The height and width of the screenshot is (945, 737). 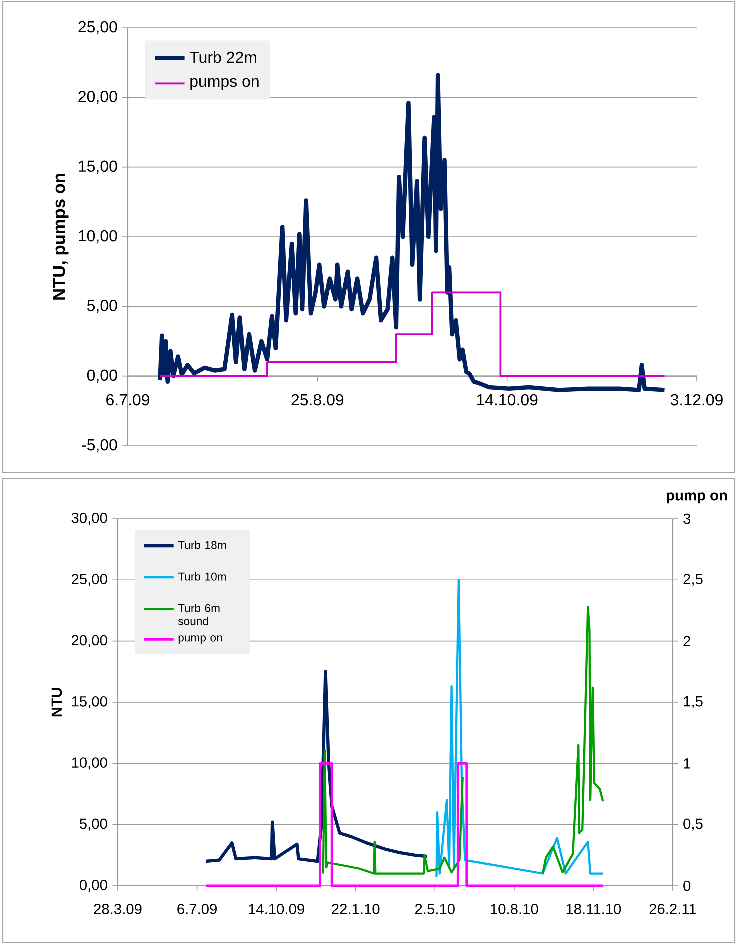 What do you see at coordinates (693, 580) in the screenshot?
I see `y2-tick-label: 2,5` at bounding box center [693, 580].